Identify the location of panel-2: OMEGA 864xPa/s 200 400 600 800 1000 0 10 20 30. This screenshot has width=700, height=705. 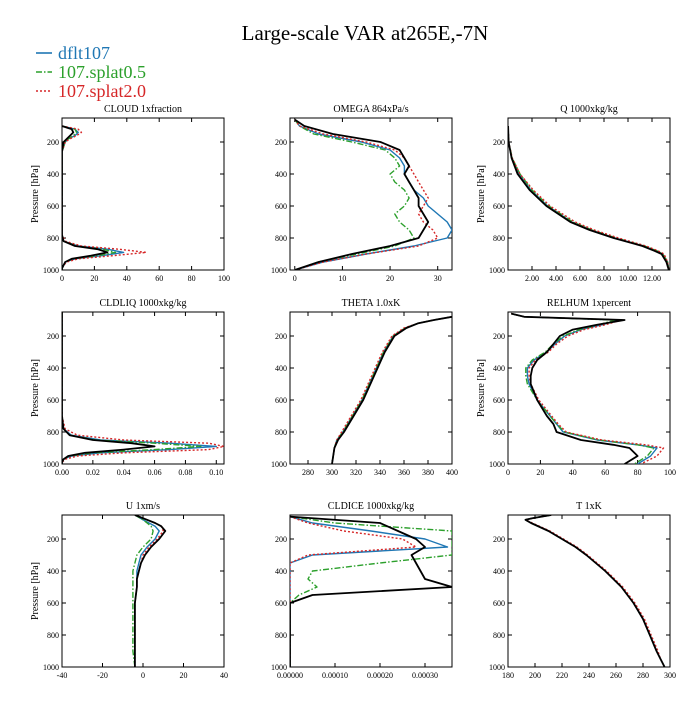
(362, 193).